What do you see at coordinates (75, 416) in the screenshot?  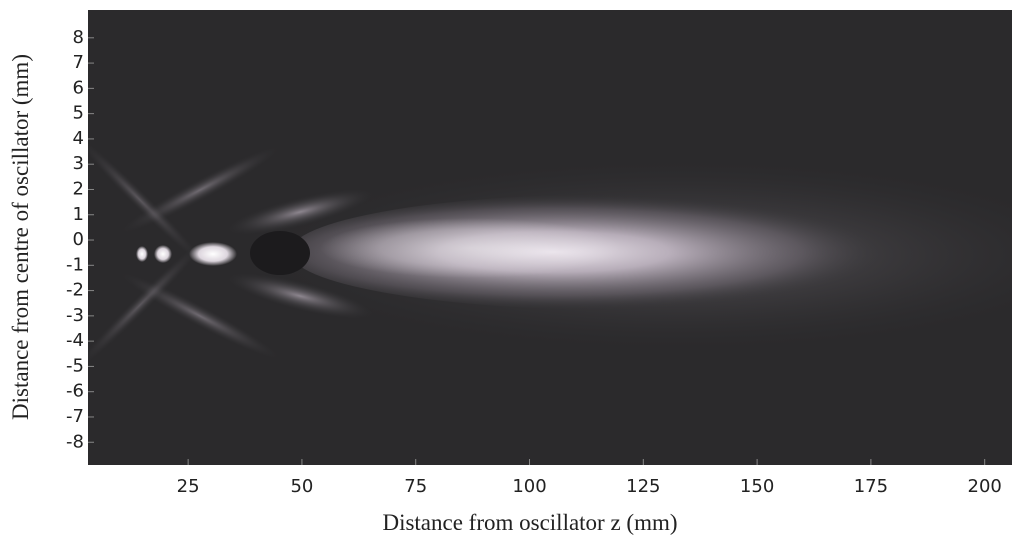 I see `y-tick-label: -7` at bounding box center [75, 416].